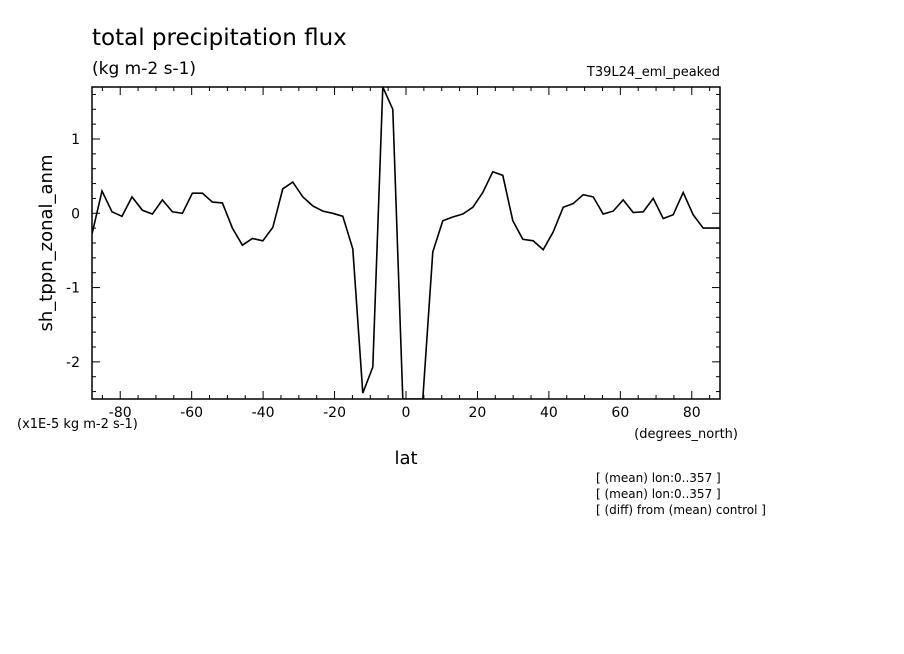  What do you see at coordinates (681, 510) in the screenshot?
I see `note-line-3: [ (diff) from (mean) control ]` at bounding box center [681, 510].